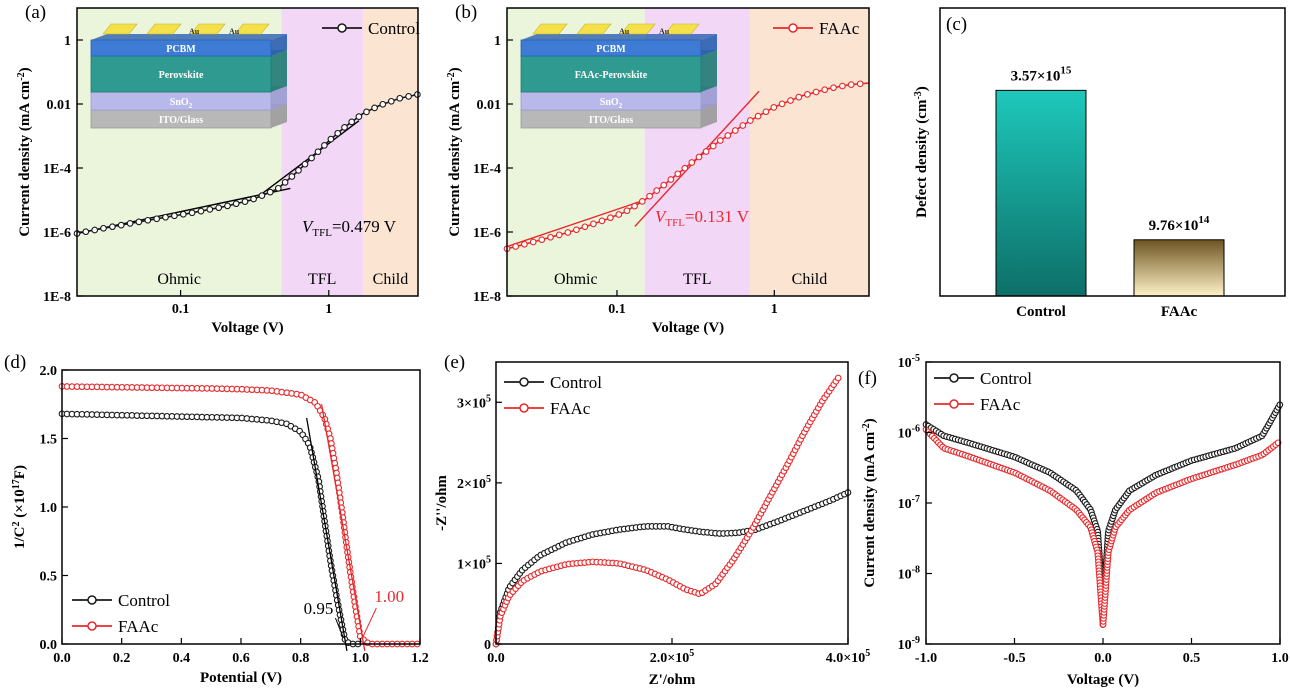  I want to click on pe-ytick-label-2: 2×10⁵, so click(474, 483).